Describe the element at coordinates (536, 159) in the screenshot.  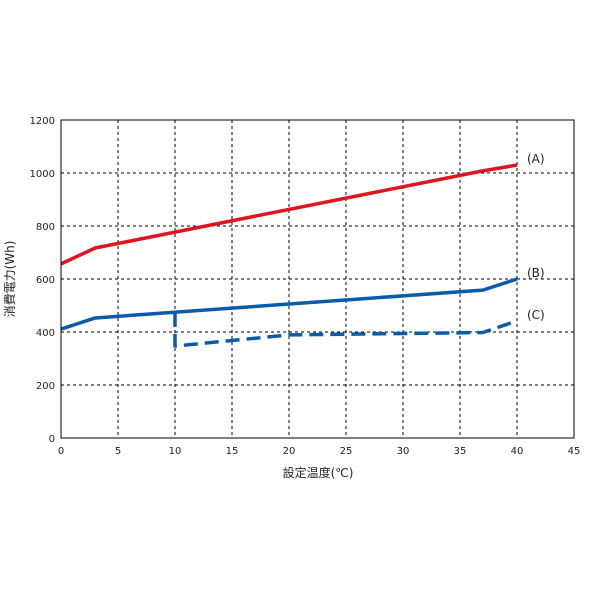
I see `series-label: (A)` at that location.